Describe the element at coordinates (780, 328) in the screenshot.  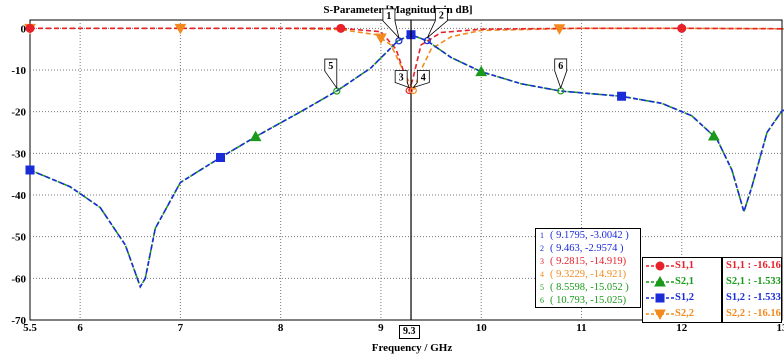
I see `x-tick-label: 13` at that location.